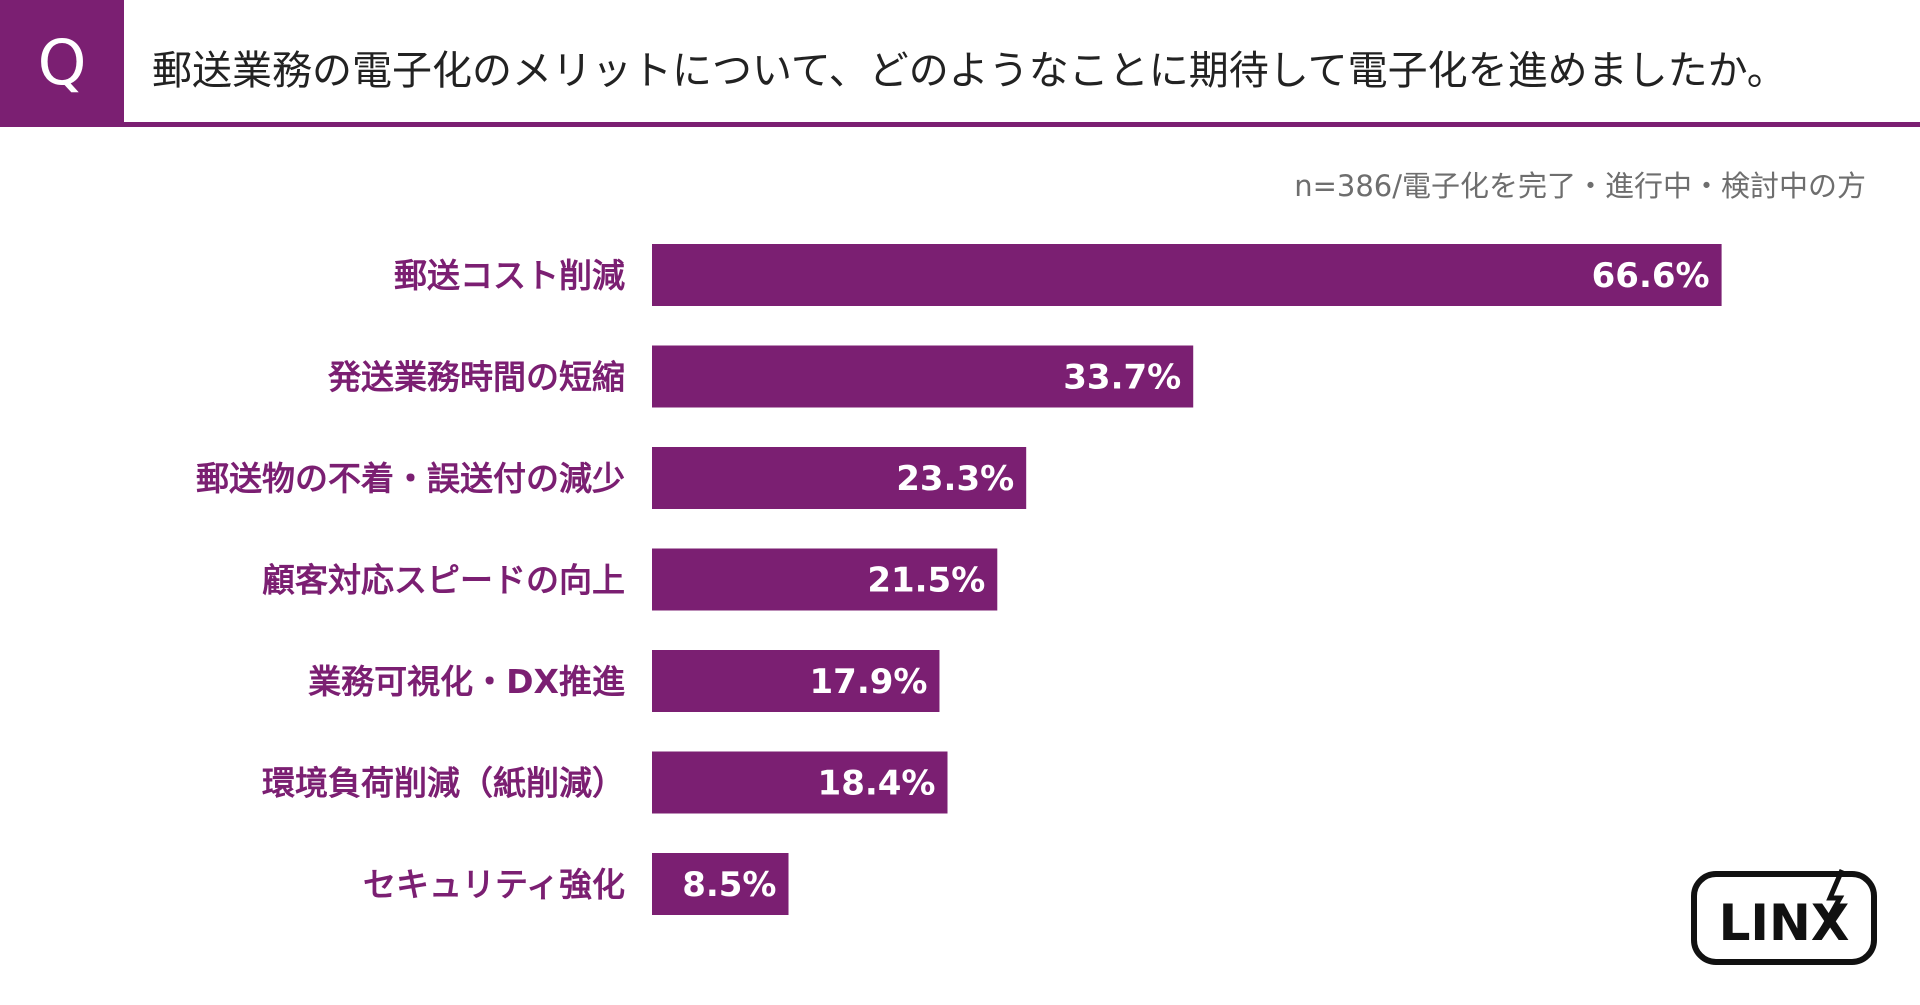 This screenshot has width=1920, height=1005. What do you see at coordinates (1122, 378) in the screenshot?
I see `value-label-2: 33.7%` at bounding box center [1122, 378].